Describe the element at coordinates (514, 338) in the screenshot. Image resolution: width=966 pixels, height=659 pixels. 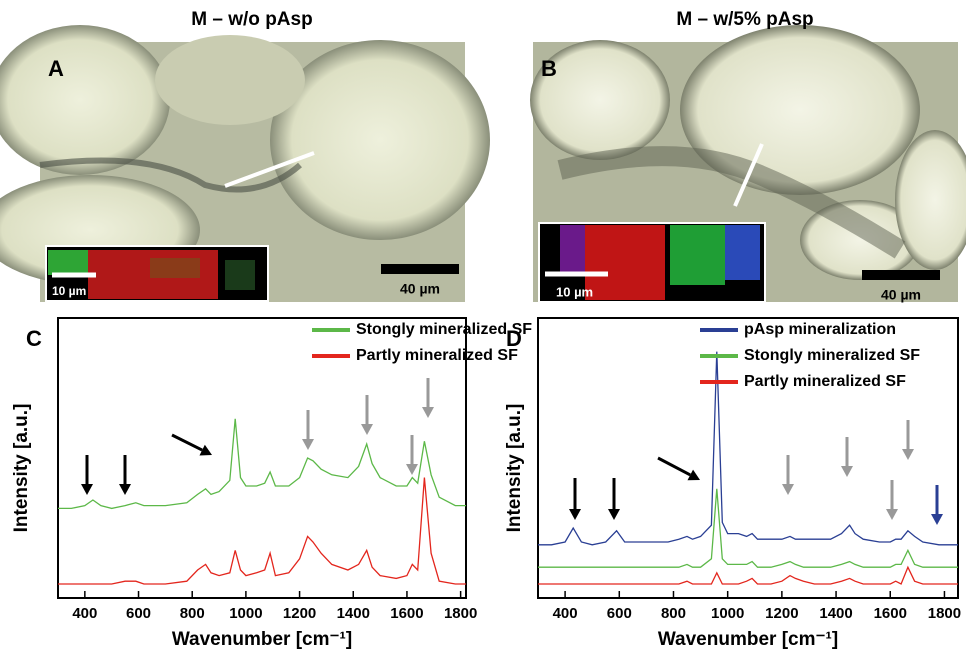
I see `panel-label: D` at that location.